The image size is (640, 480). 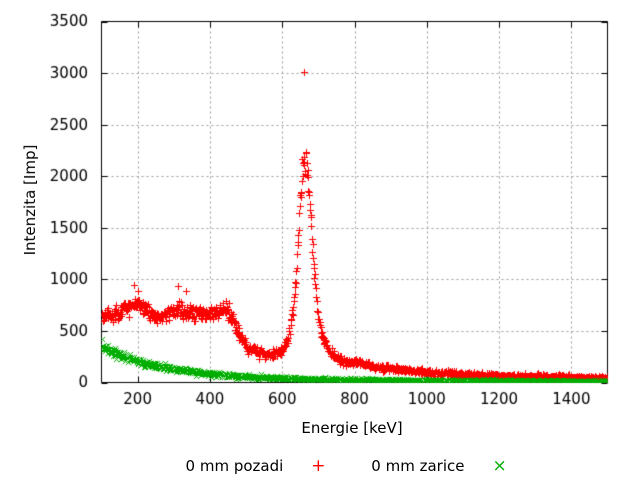 What do you see at coordinates (318, 465) in the screenshot?
I see `plus-marker-icon: +` at bounding box center [318, 465].